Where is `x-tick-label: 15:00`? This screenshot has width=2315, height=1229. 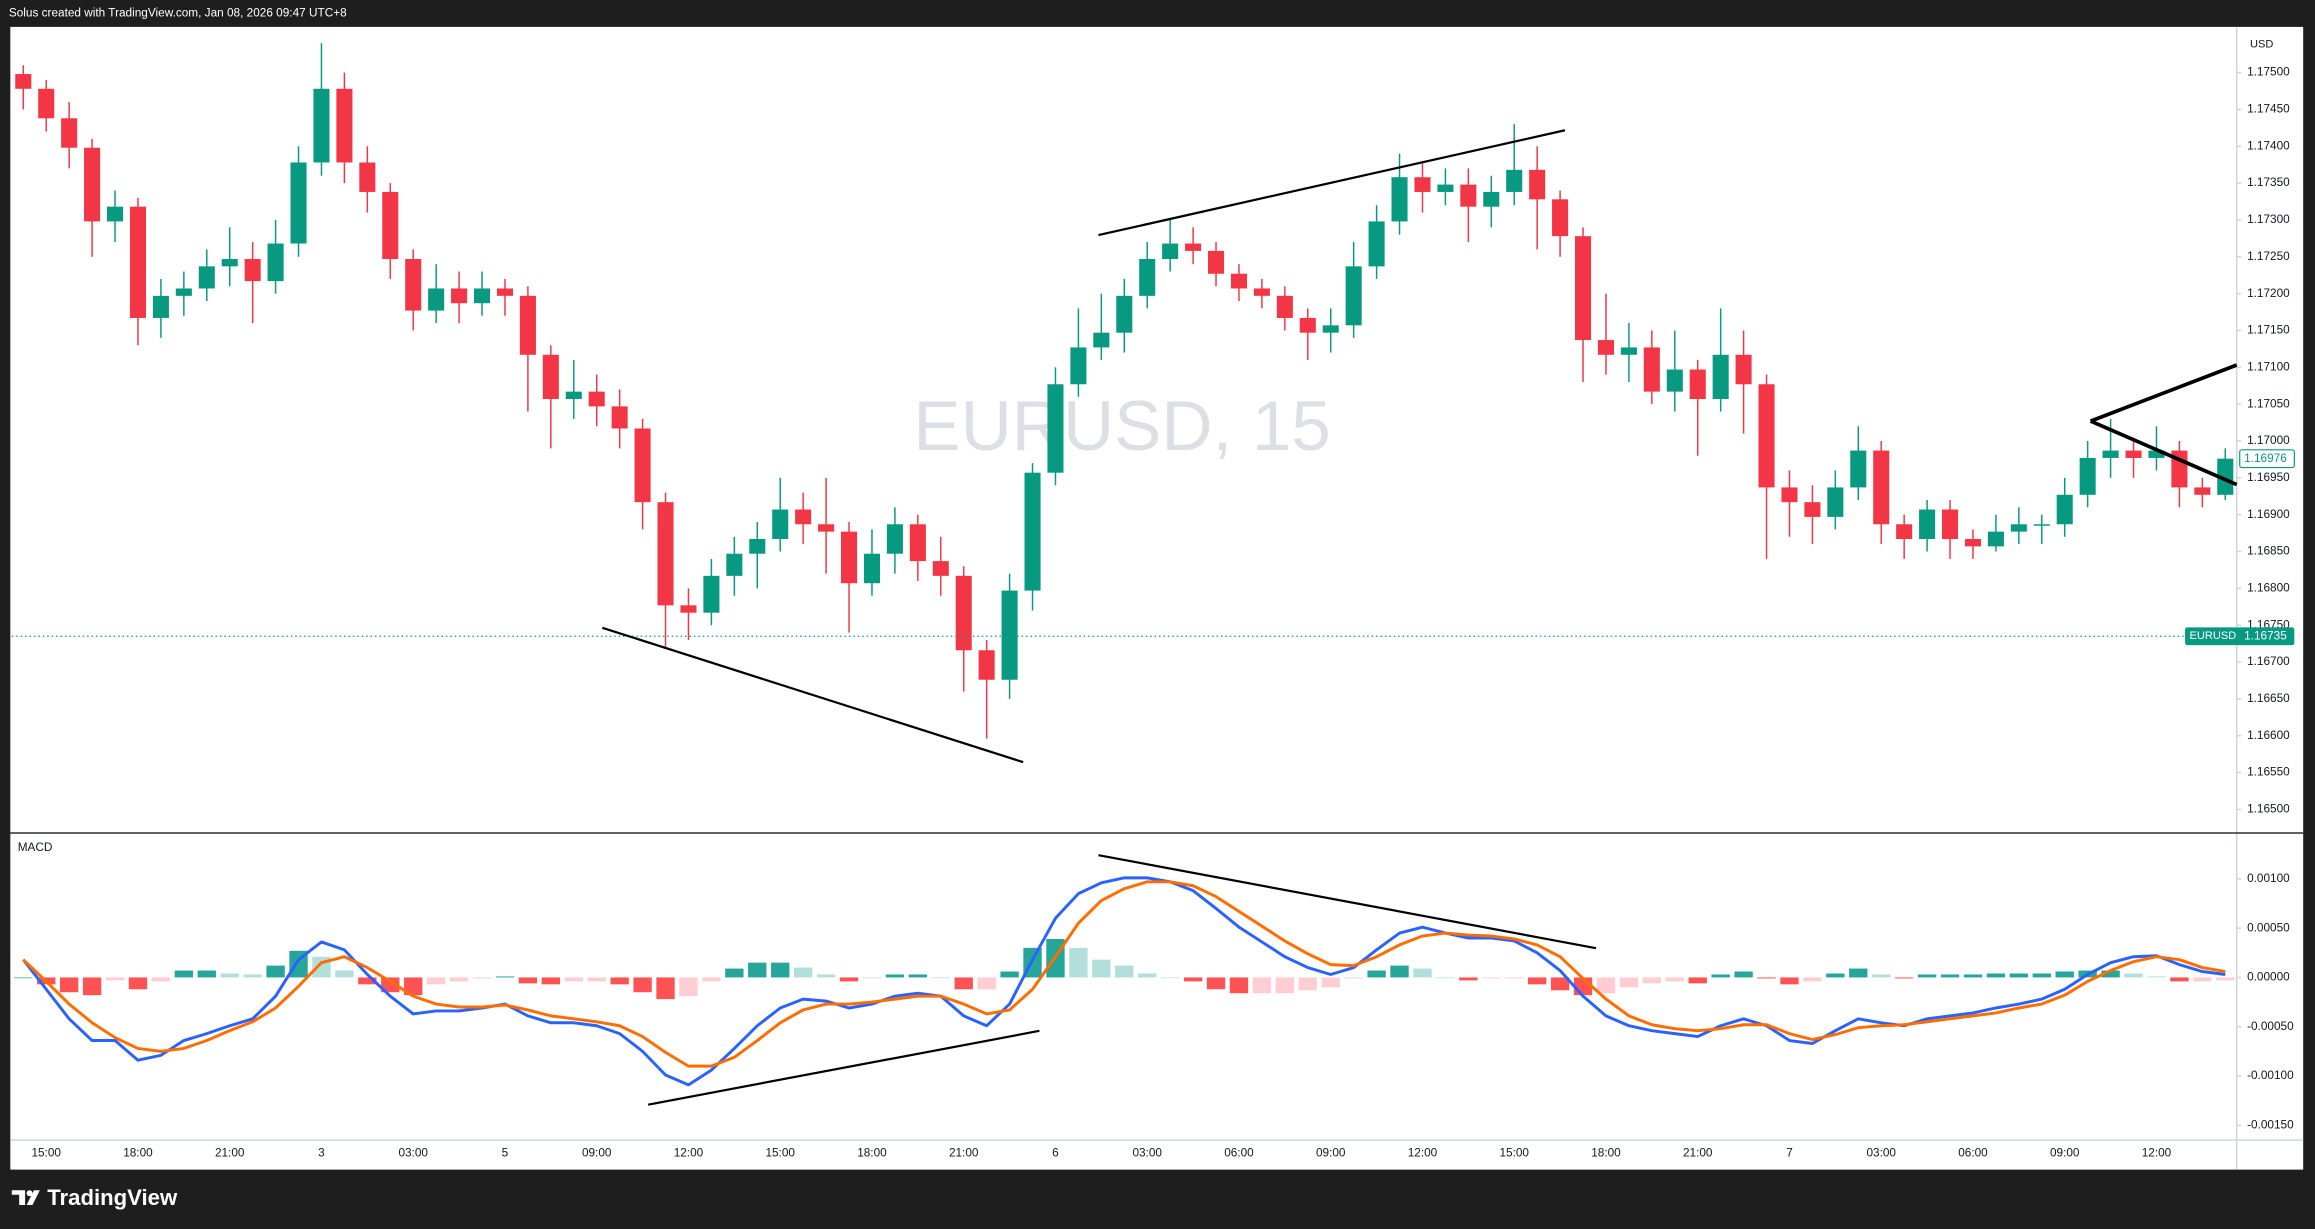 x-tick-label: 15:00 is located at coordinates (1514, 1153).